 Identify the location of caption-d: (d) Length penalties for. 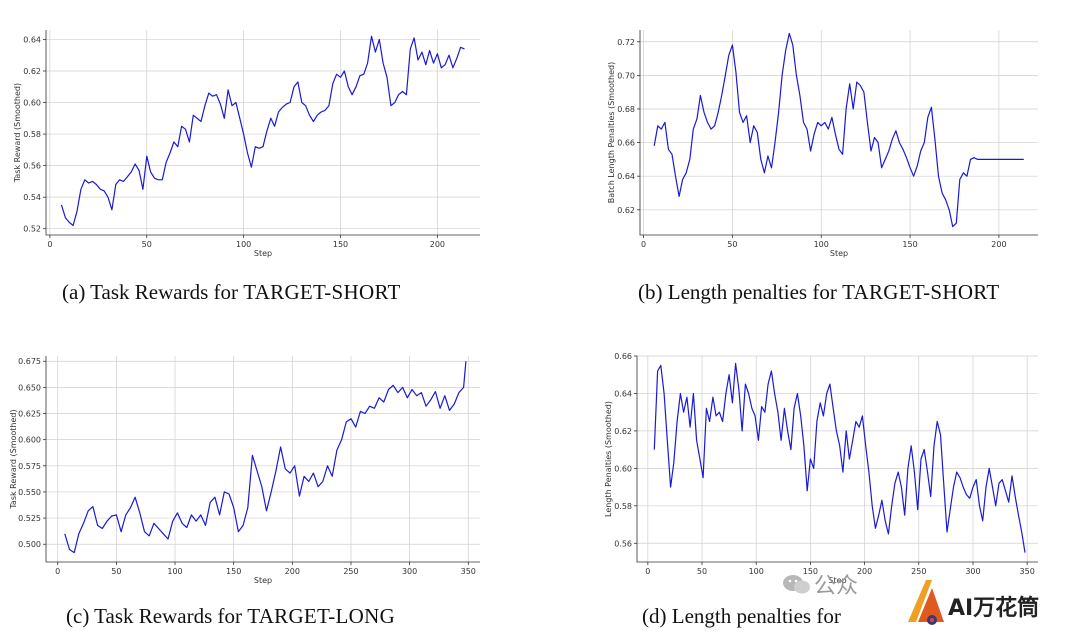
(741, 616).